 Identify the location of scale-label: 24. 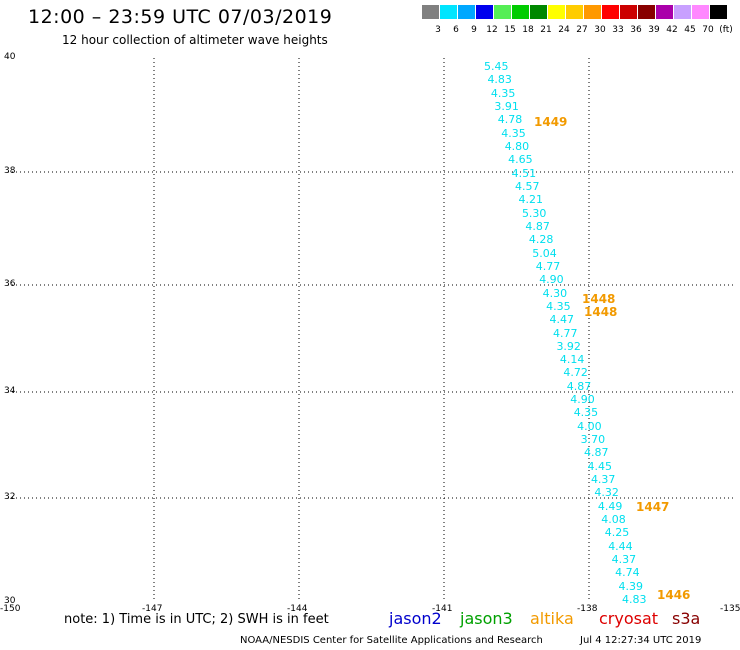
(564, 30).